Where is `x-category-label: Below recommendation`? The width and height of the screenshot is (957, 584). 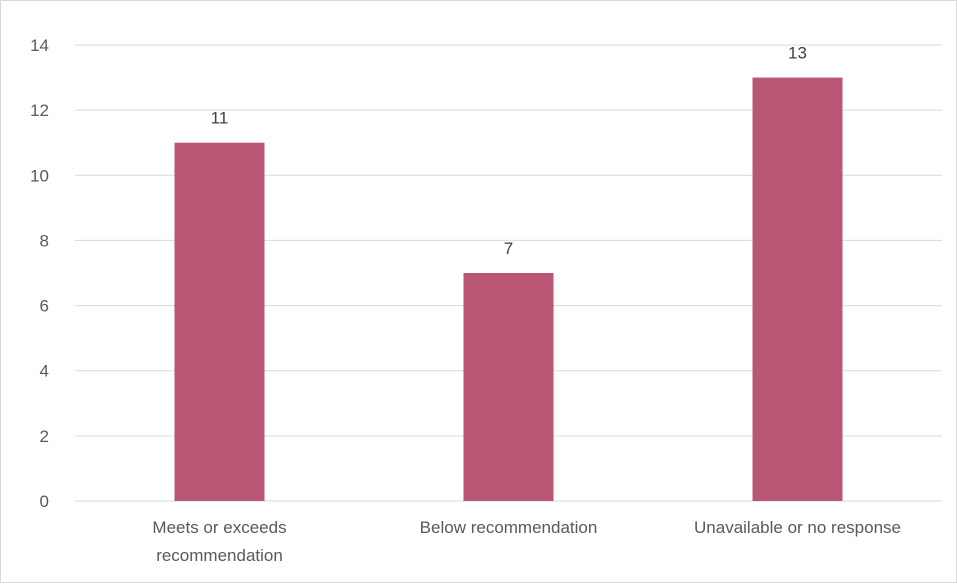 x-category-label: Below recommendation is located at coordinates (509, 527).